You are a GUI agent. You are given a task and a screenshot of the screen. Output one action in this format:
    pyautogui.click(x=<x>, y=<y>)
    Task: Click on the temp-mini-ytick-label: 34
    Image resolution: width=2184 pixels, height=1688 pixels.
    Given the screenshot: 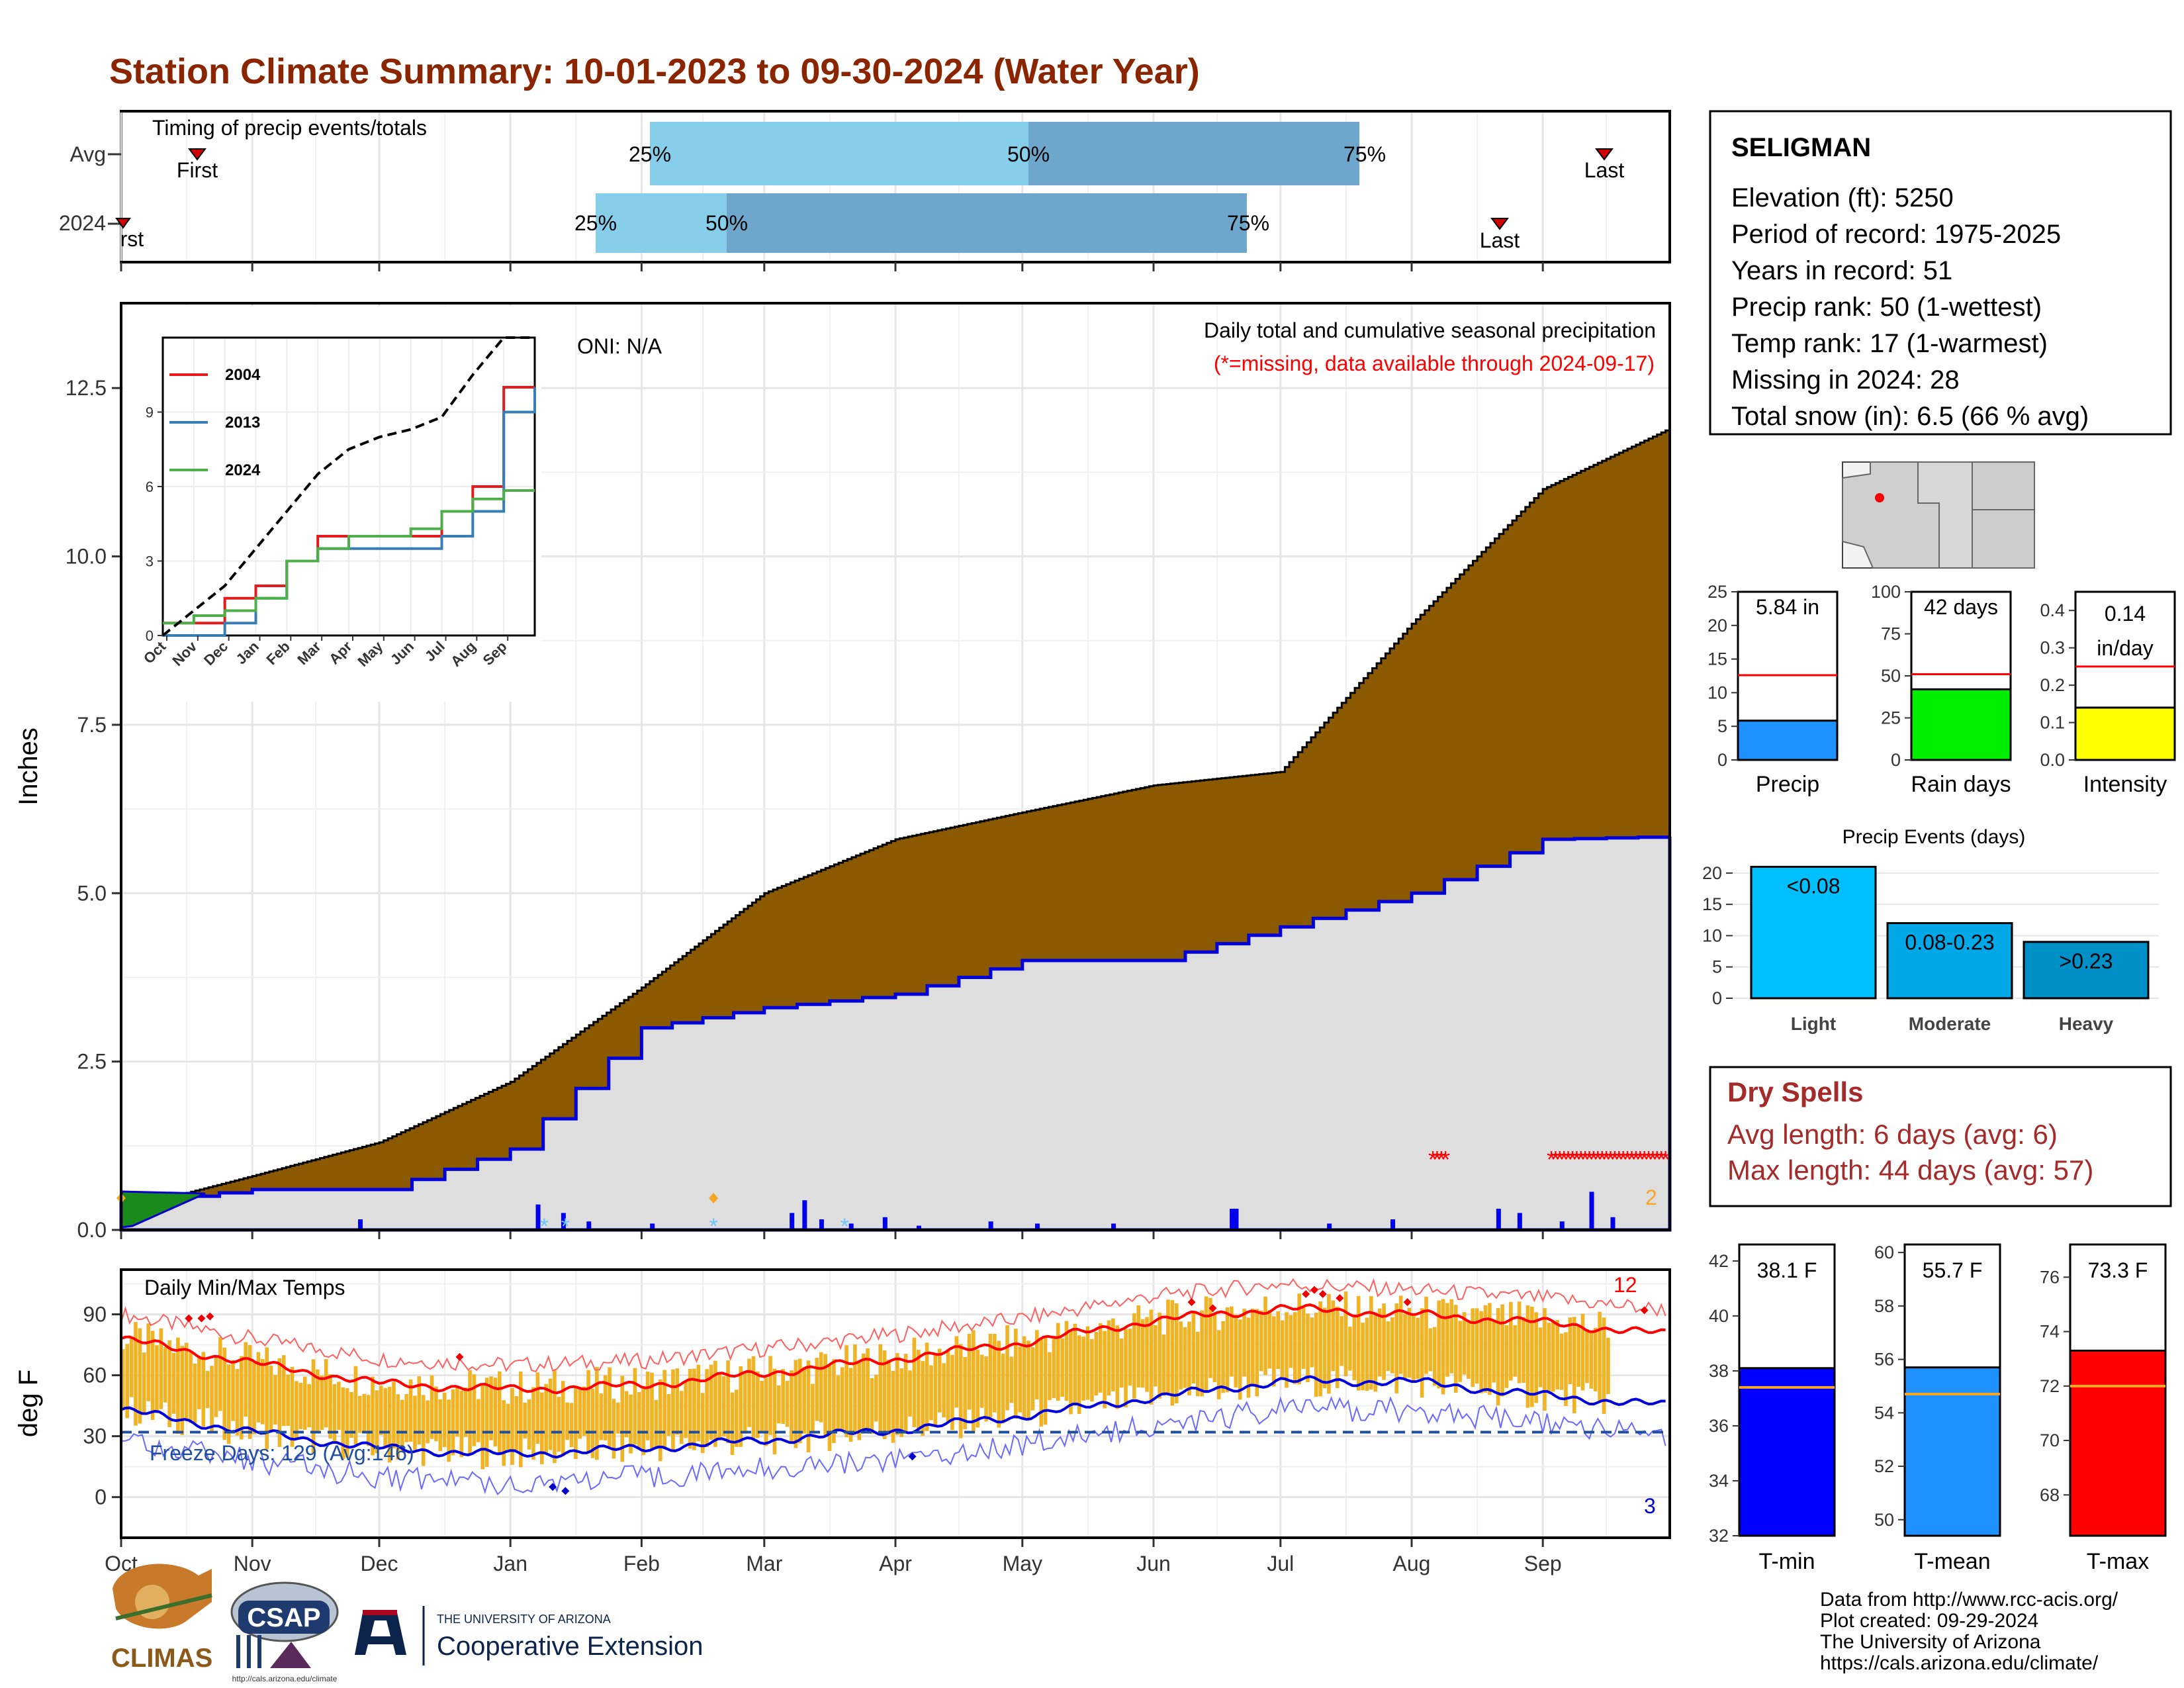 What is the action you would take?
    pyautogui.click(x=1719, y=1481)
    